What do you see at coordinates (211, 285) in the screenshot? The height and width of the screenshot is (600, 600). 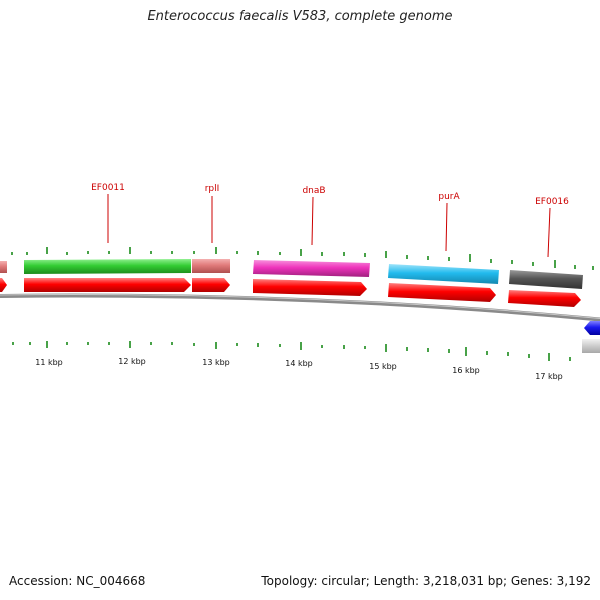 I see `cds-arrow-rplI` at bounding box center [211, 285].